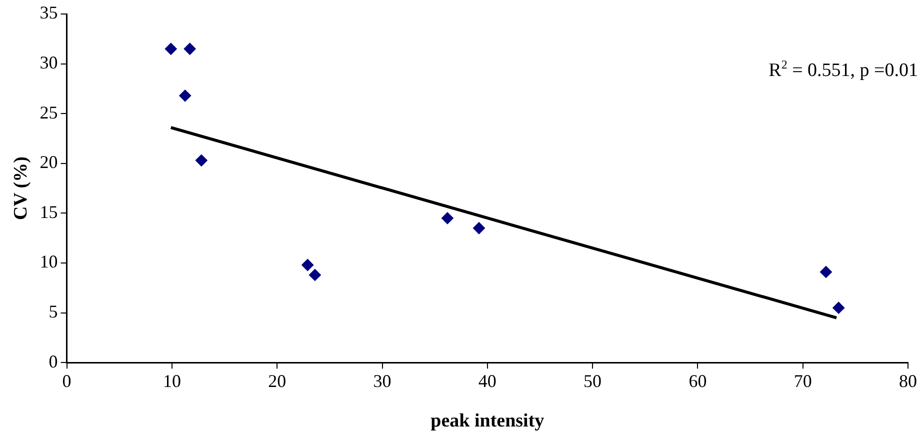  I want to click on y-tick-label: 15, so click(49, 212).